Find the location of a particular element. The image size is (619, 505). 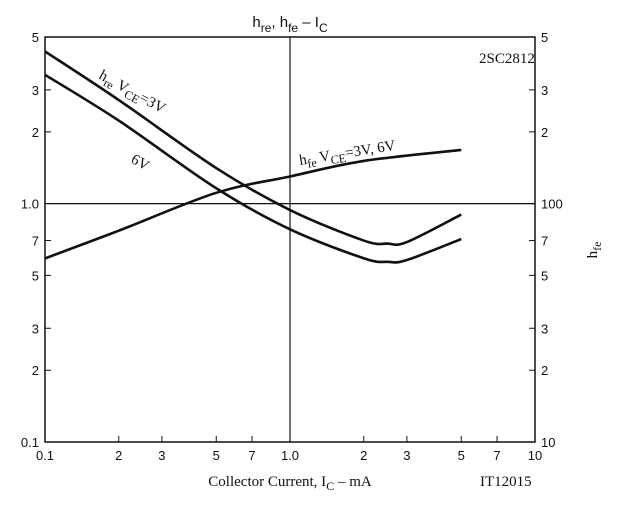

annotation: hfe VCE=3V, 6V is located at coordinates (347, 155).